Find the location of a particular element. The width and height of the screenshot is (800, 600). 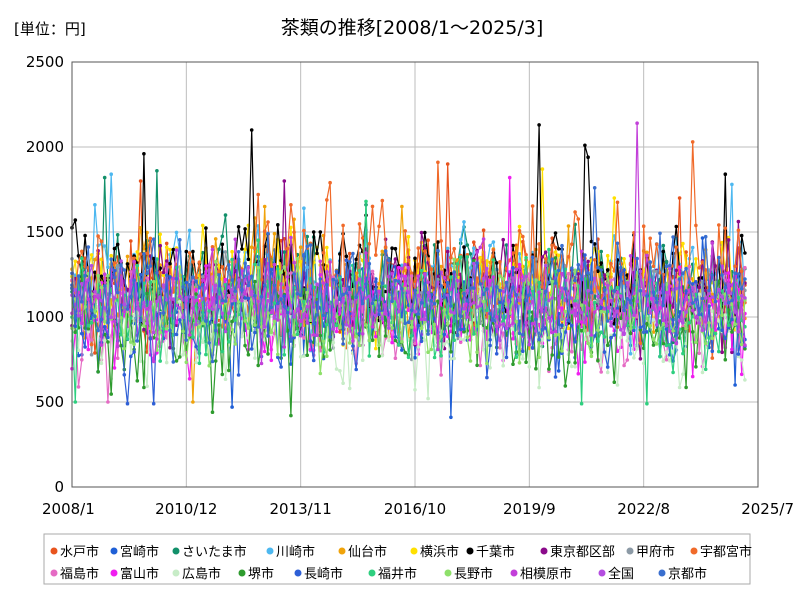

y-tick-label: 500 is located at coordinates (49, 402).